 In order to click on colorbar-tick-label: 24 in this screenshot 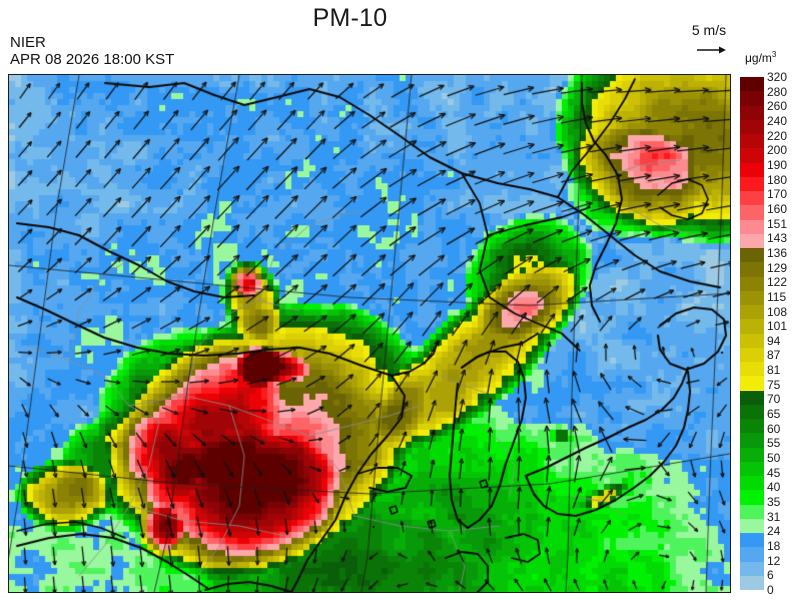, I will do `click(774, 531)`.